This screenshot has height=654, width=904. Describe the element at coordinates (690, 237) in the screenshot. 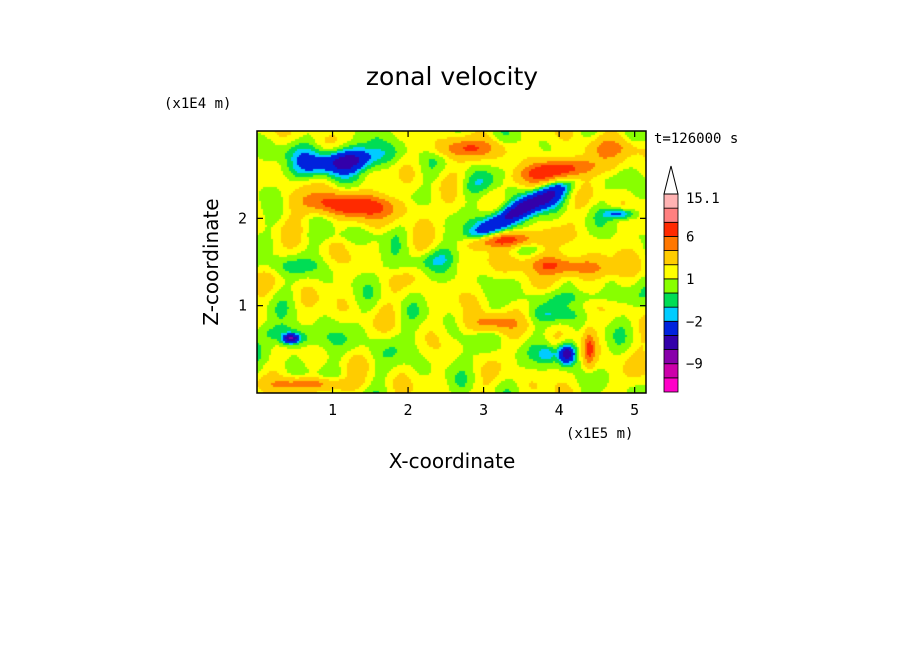

I see `colorbar-tick-label: 6` at that location.